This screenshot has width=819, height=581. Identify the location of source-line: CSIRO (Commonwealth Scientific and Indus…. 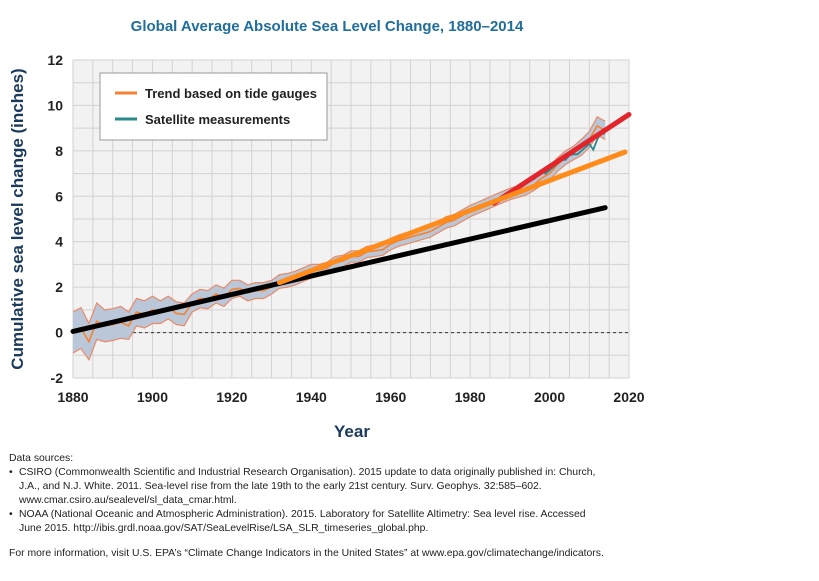
(307, 472).